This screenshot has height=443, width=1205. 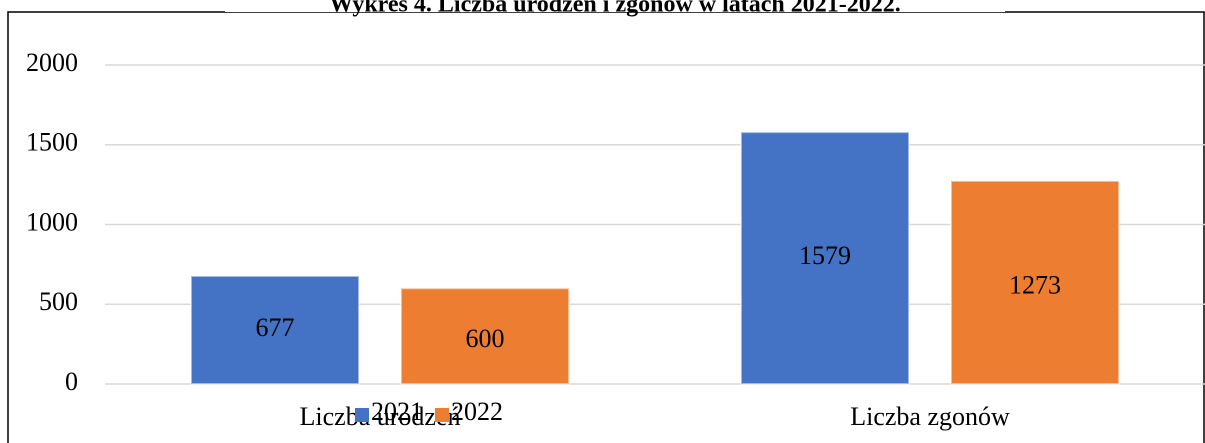 I want to click on y-tick-label: 0, so click(x=71, y=381).